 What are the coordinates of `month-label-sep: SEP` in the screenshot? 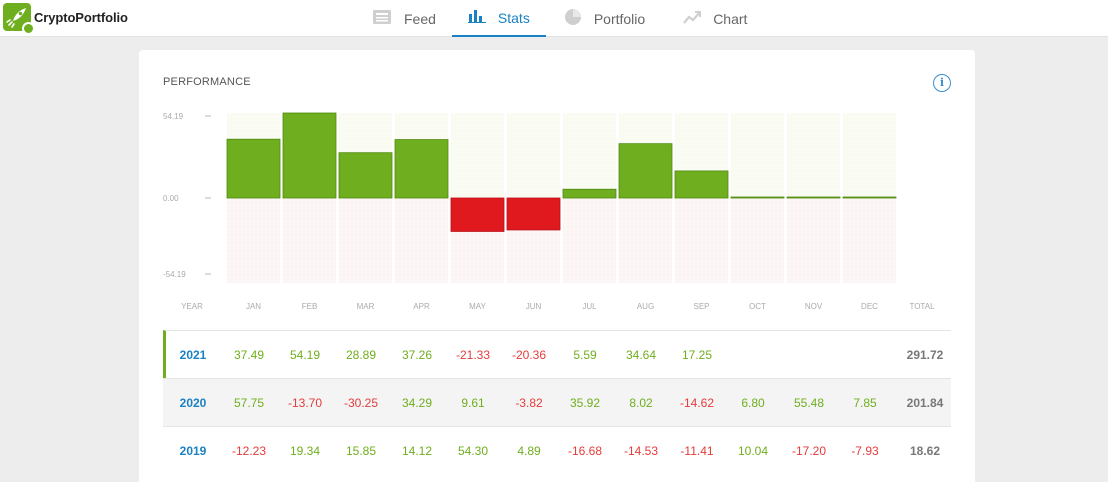 It's located at (701, 306).